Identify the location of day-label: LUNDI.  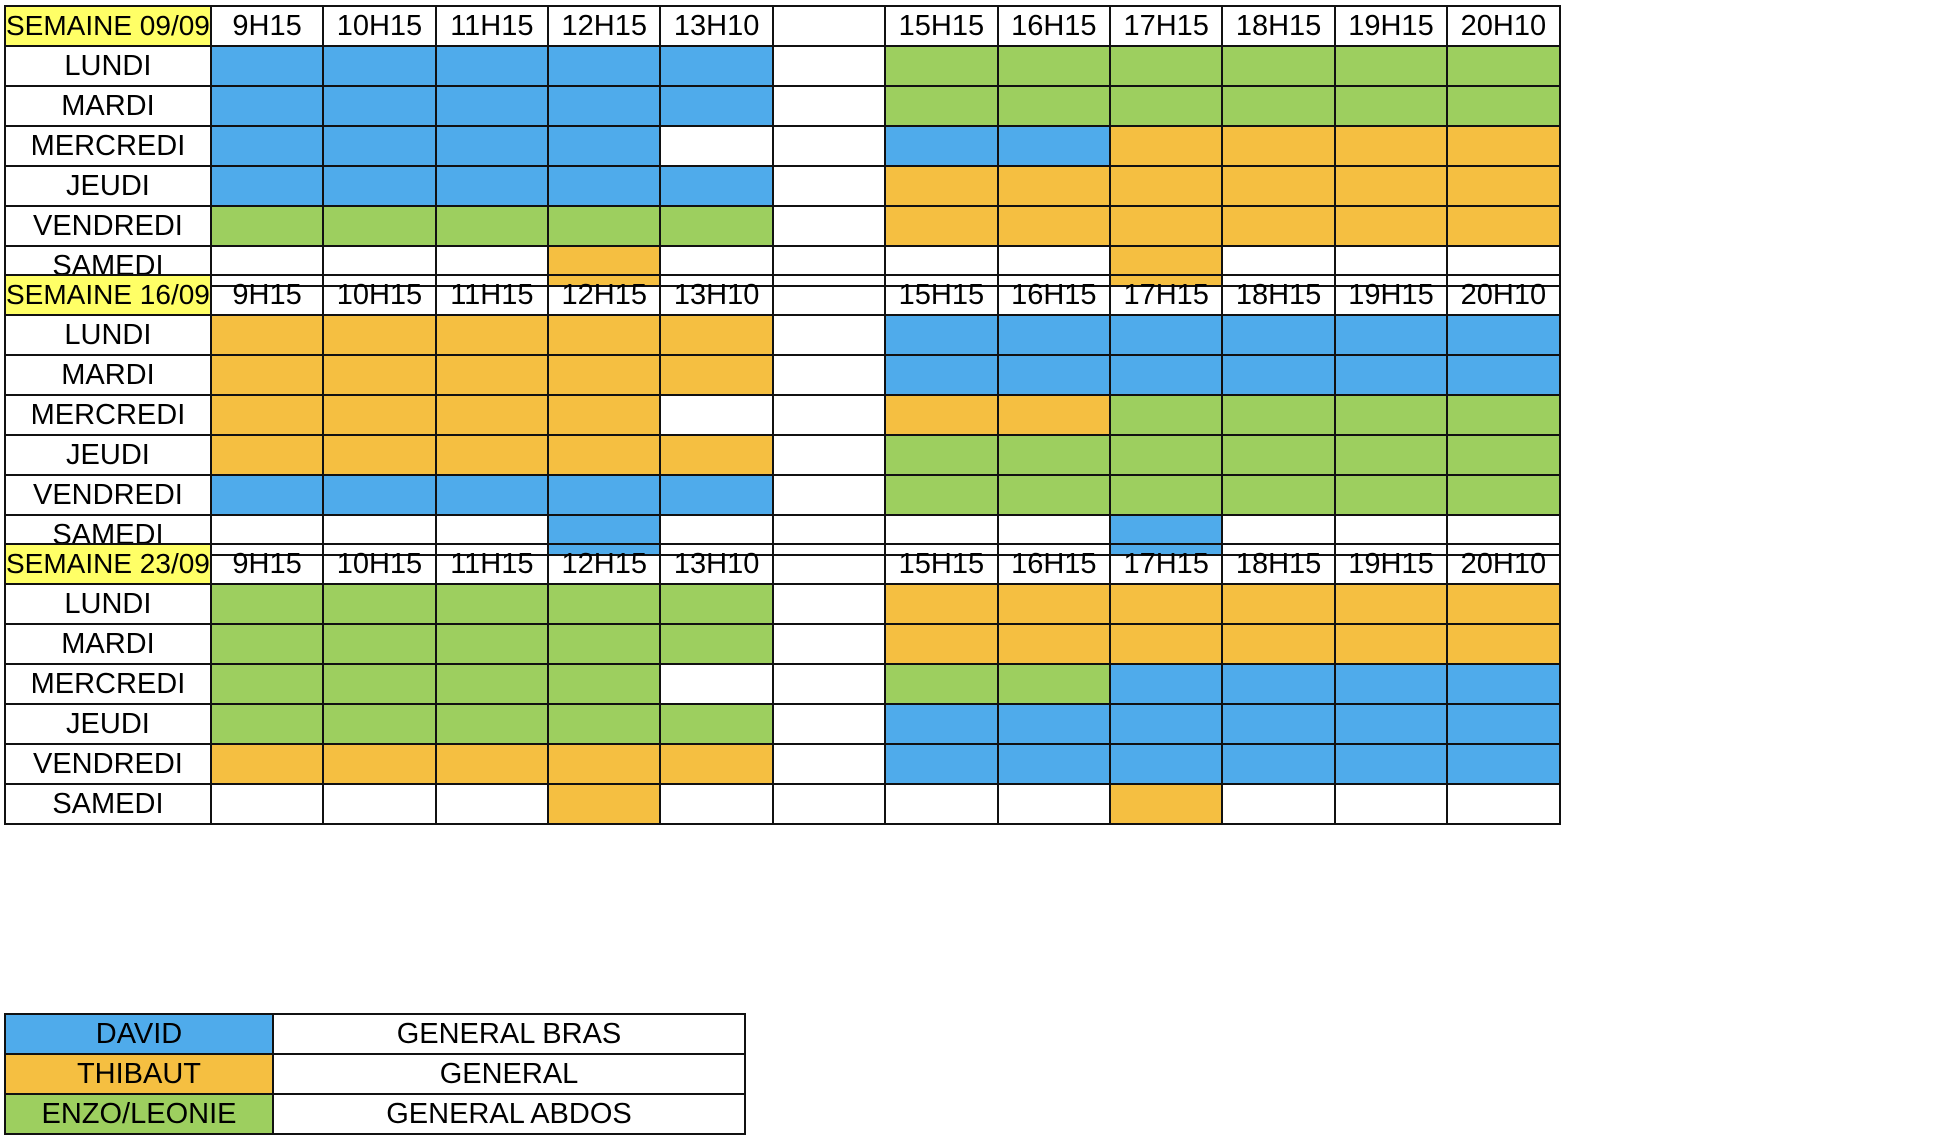
(108, 604).